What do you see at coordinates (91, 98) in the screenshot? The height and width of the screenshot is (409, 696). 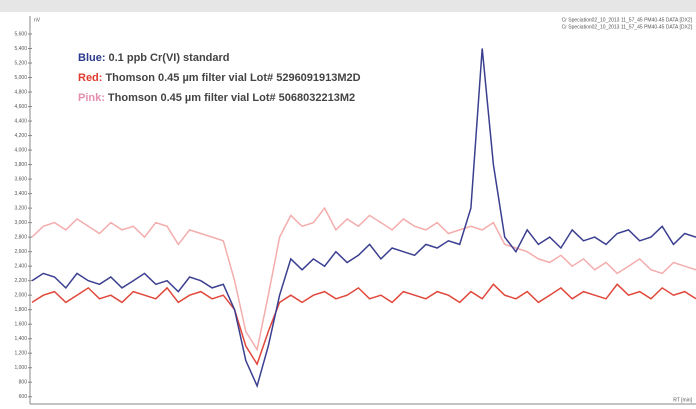 I see `legend-label: Pink:` at bounding box center [91, 98].